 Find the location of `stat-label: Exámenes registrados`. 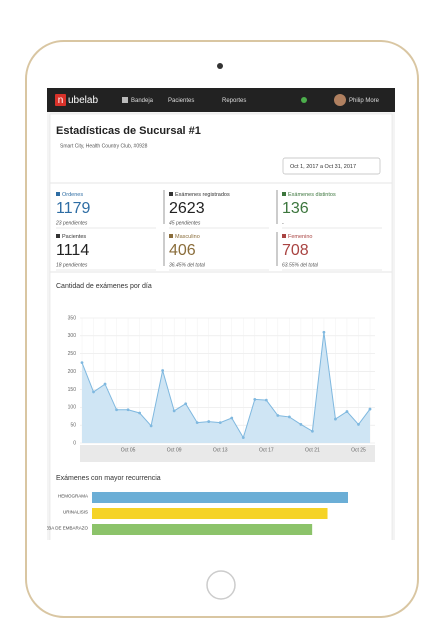

stat-label: Exámenes registrados is located at coordinates (202, 195).